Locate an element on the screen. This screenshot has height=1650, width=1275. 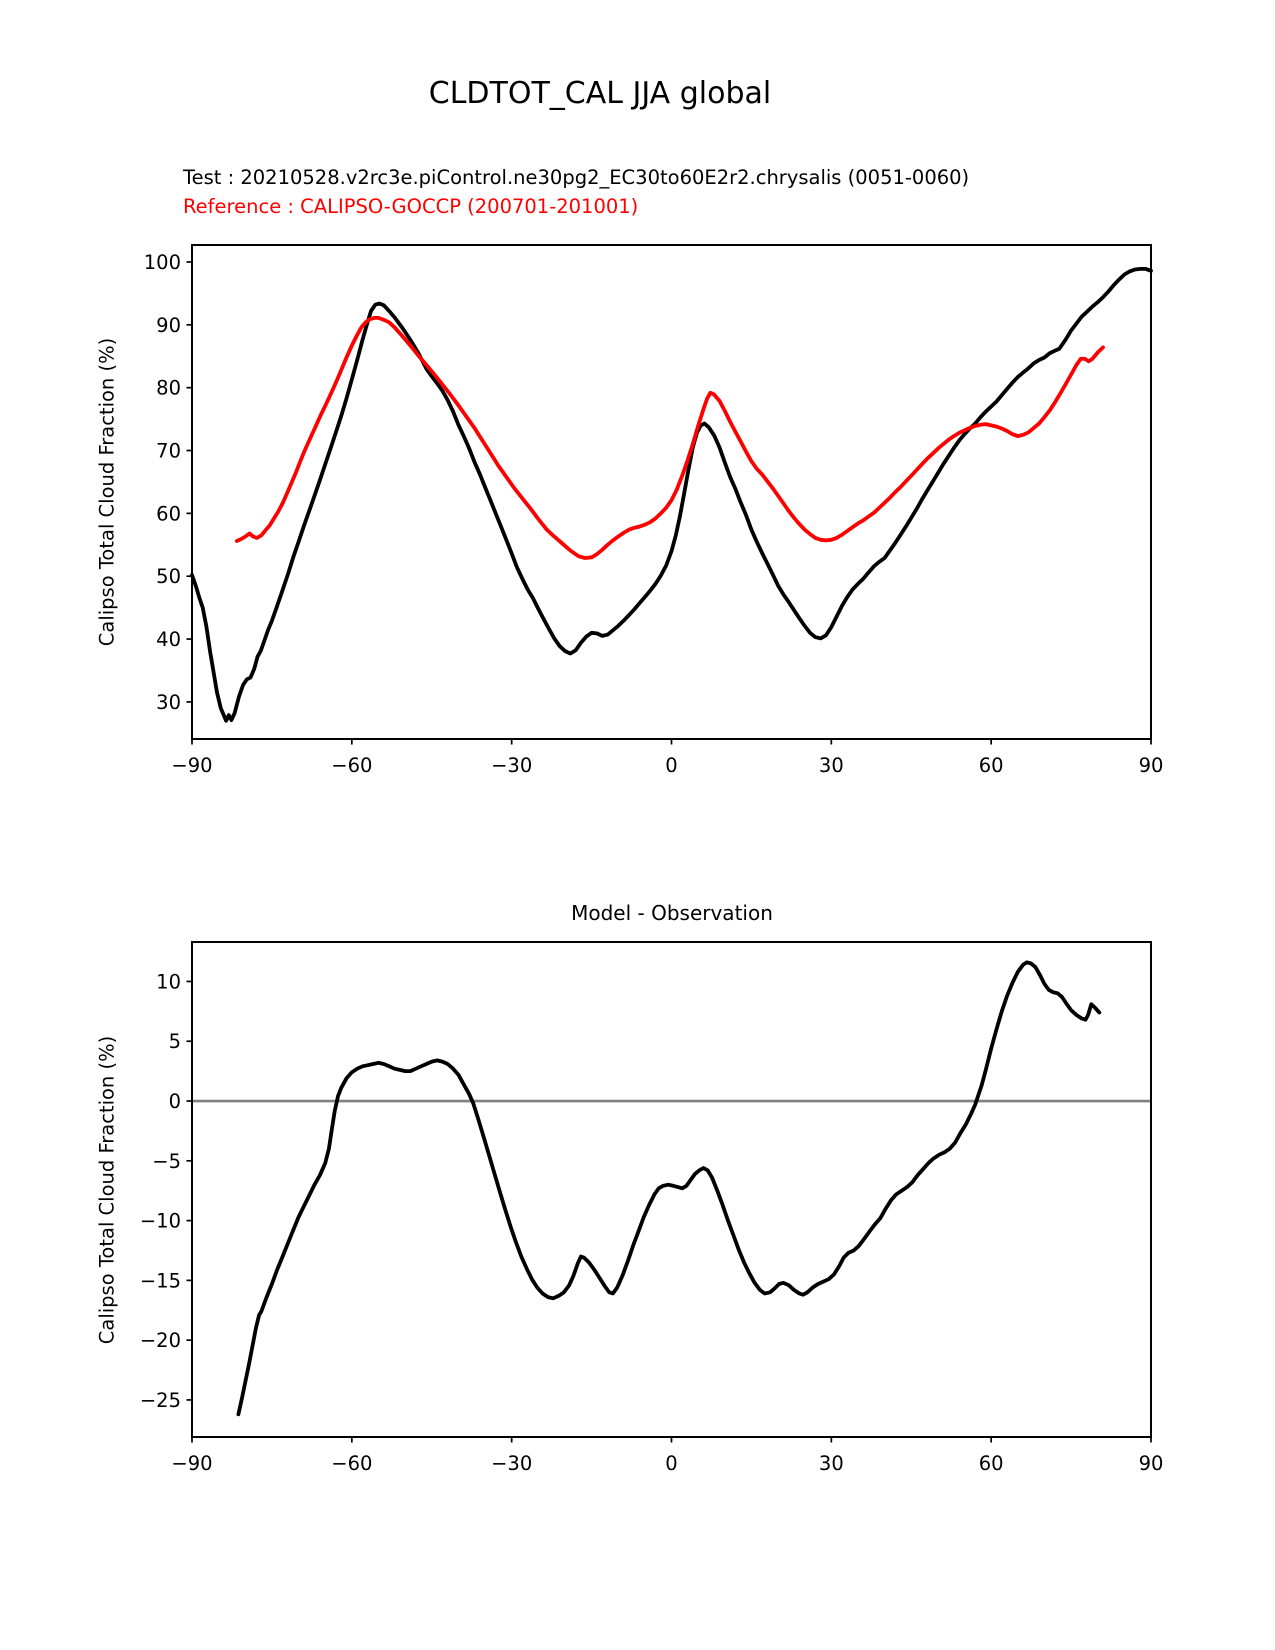
top-plot-x-tick-label: 60 is located at coordinates (991, 765).